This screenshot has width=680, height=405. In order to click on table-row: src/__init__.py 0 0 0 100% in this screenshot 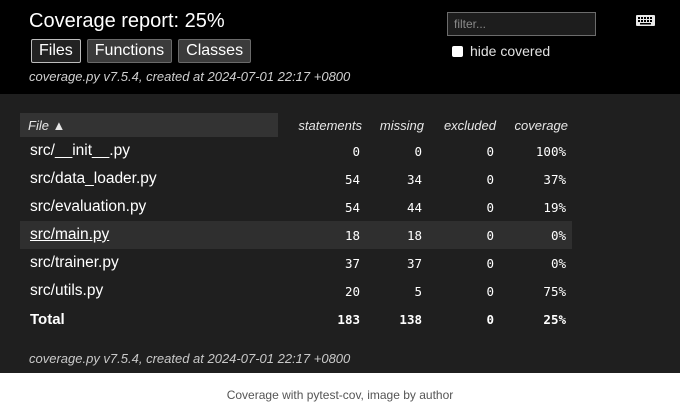, I will do `click(296, 151)`.